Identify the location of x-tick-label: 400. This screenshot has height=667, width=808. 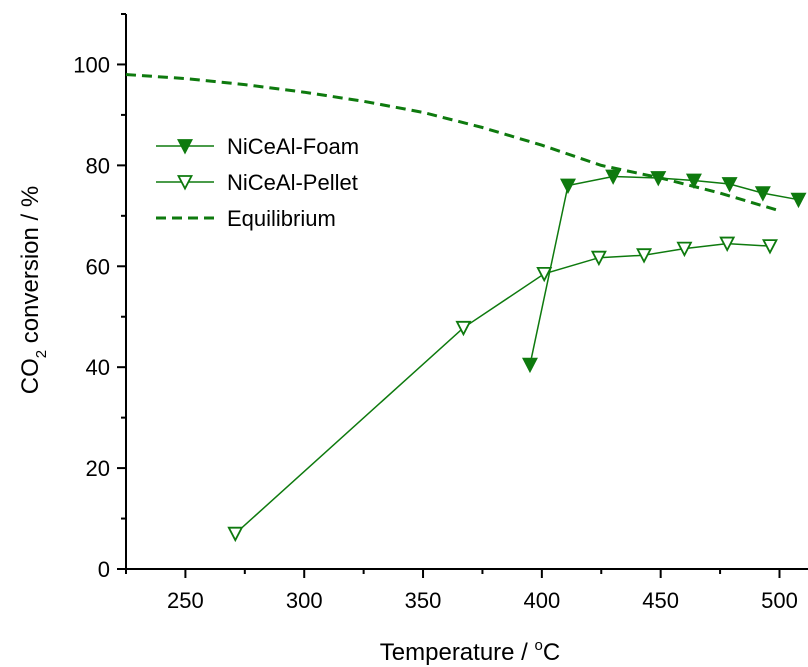
(541, 600).